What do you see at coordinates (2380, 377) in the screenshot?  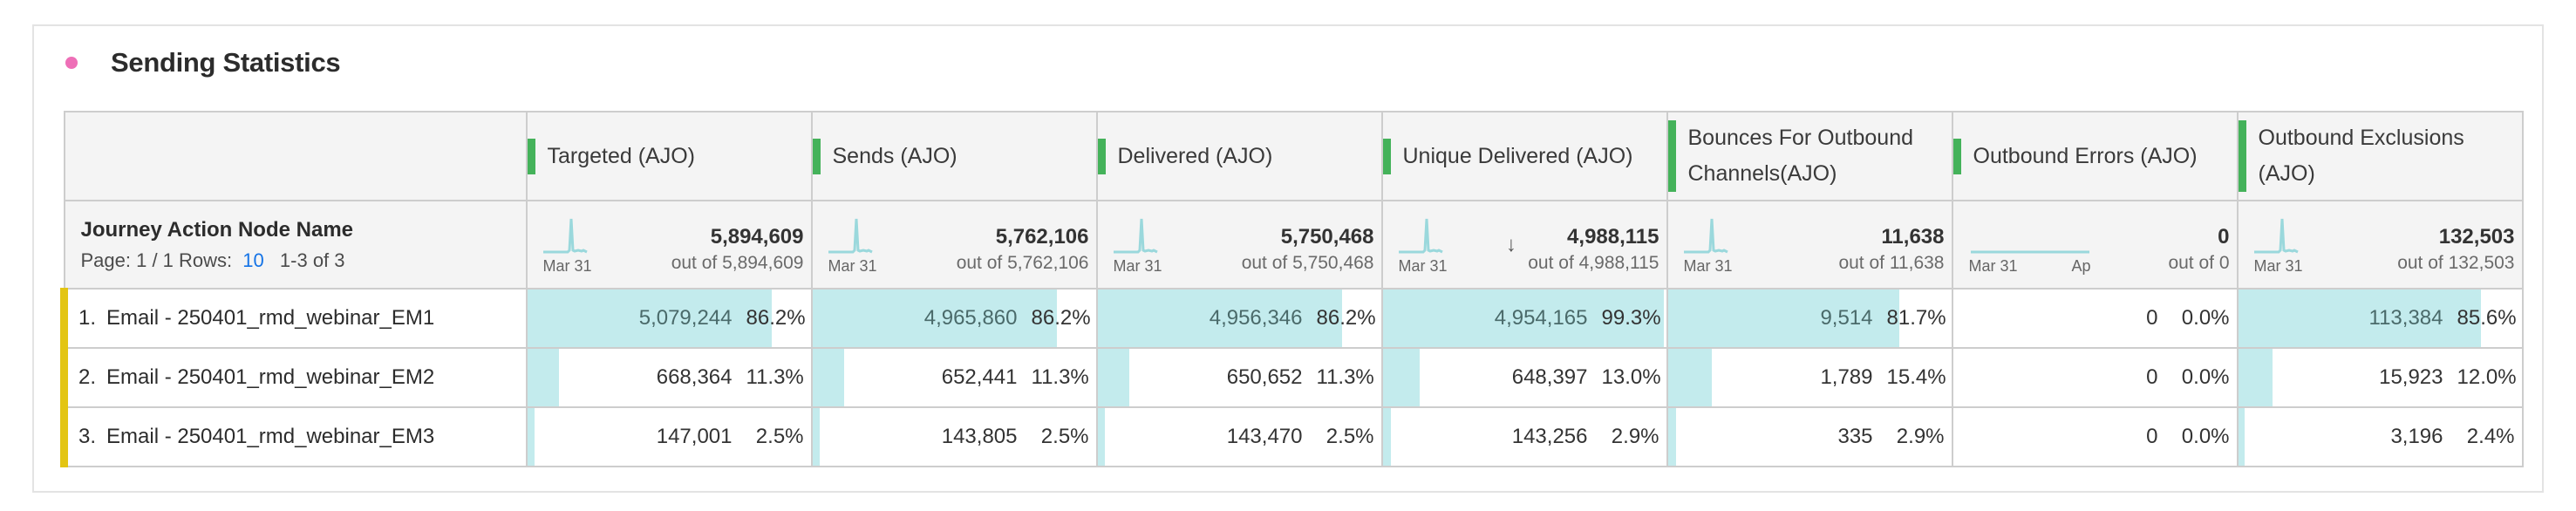 I see `metric-cell: 15,923 12.0%` at bounding box center [2380, 377].